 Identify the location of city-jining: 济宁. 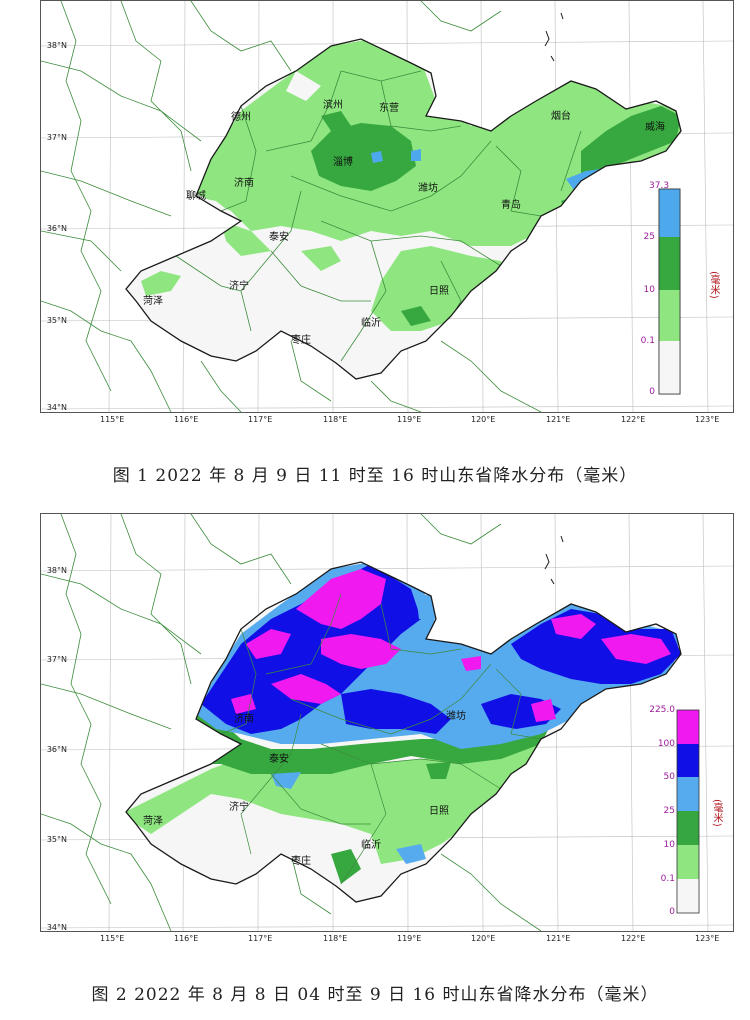
(239, 286).